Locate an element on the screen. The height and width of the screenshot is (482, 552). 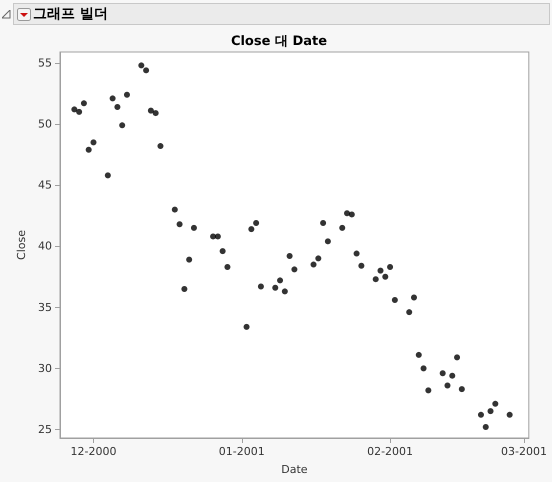
x-tick-label: 02-2001 is located at coordinates (390, 451).